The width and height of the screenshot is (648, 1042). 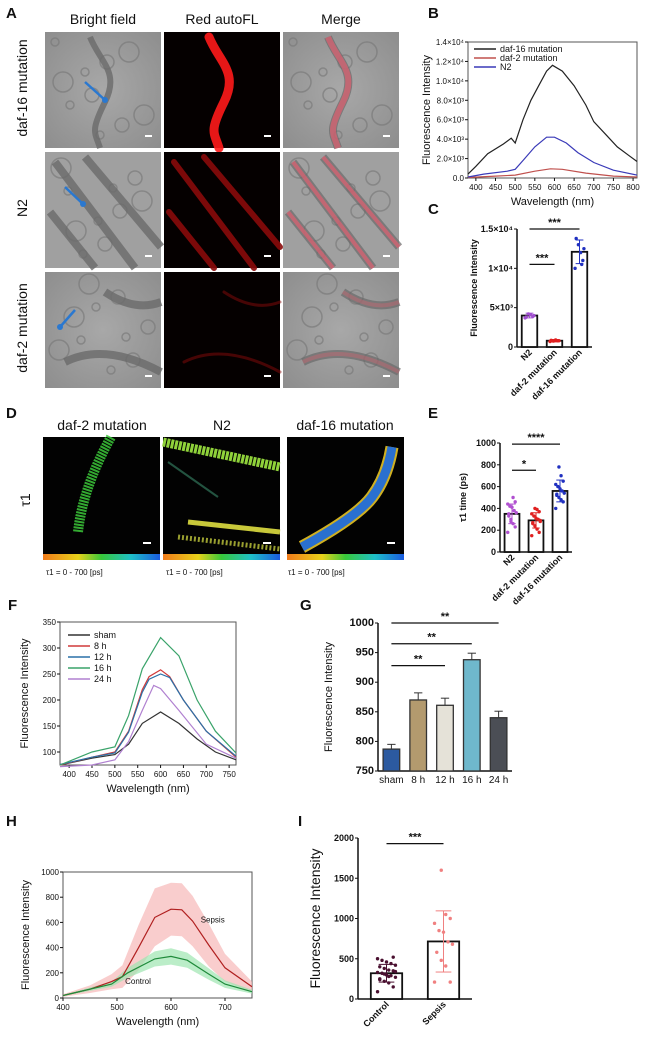 What do you see at coordinates (222, 90) in the screenshot?
I see `red-channel-image` at bounding box center [222, 90].